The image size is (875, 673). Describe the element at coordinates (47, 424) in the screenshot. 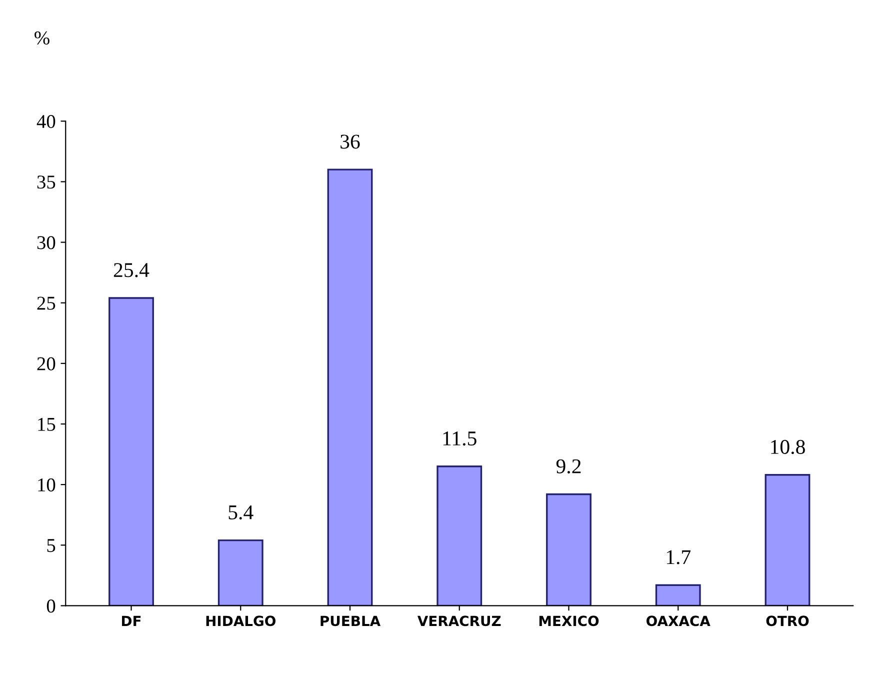

I see `y-tick-label: 15` at that location.